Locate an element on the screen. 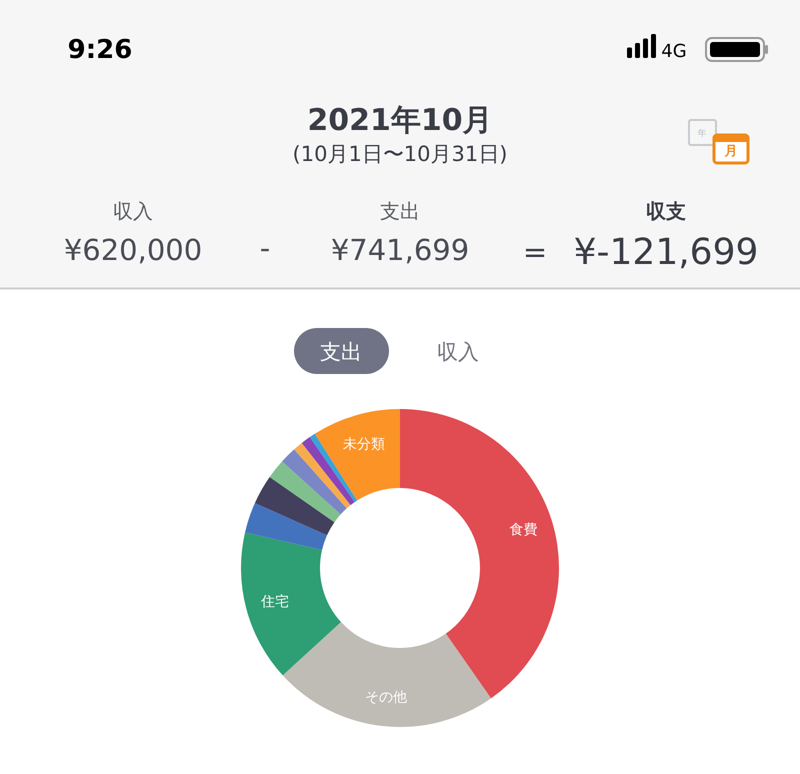 Image resolution: width=800 pixels, height=774 pixels. chart-title: 2021年10月 is located at coordinates (400, 120).